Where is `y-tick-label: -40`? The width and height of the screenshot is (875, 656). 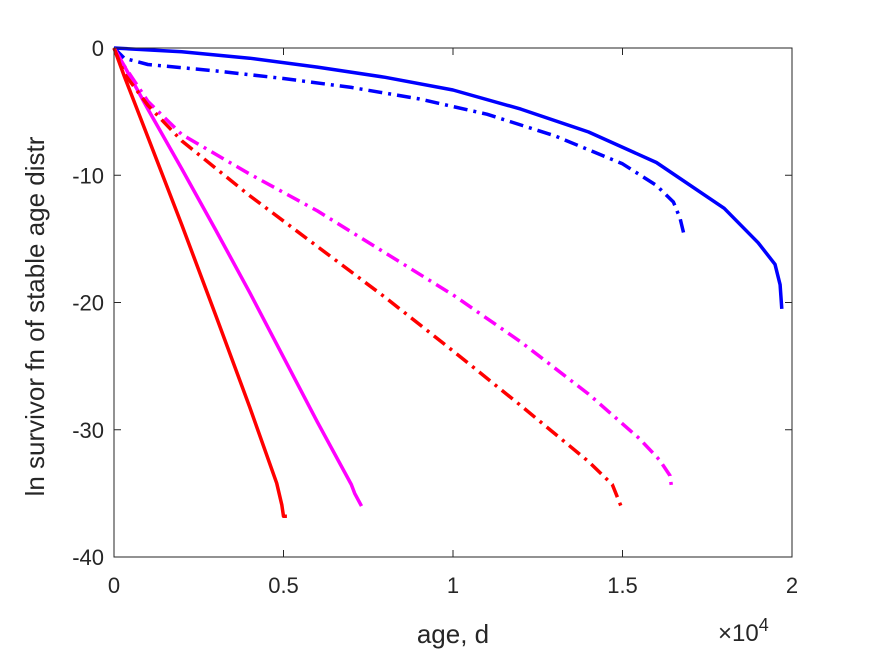 y-tick-label: -40 is located at coordinates (88, 557).